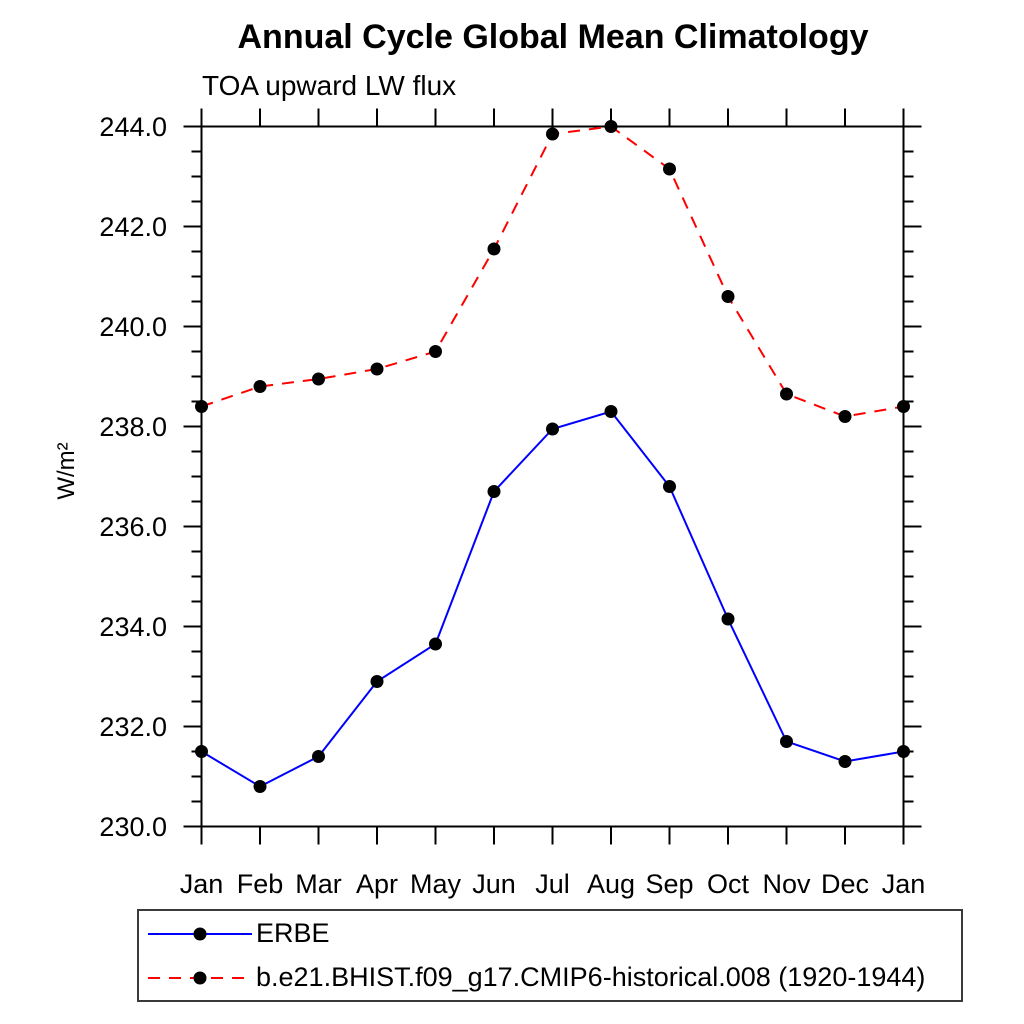  I want to click on chart-subtitle: TOA upward LW flux, so click(329, 85).